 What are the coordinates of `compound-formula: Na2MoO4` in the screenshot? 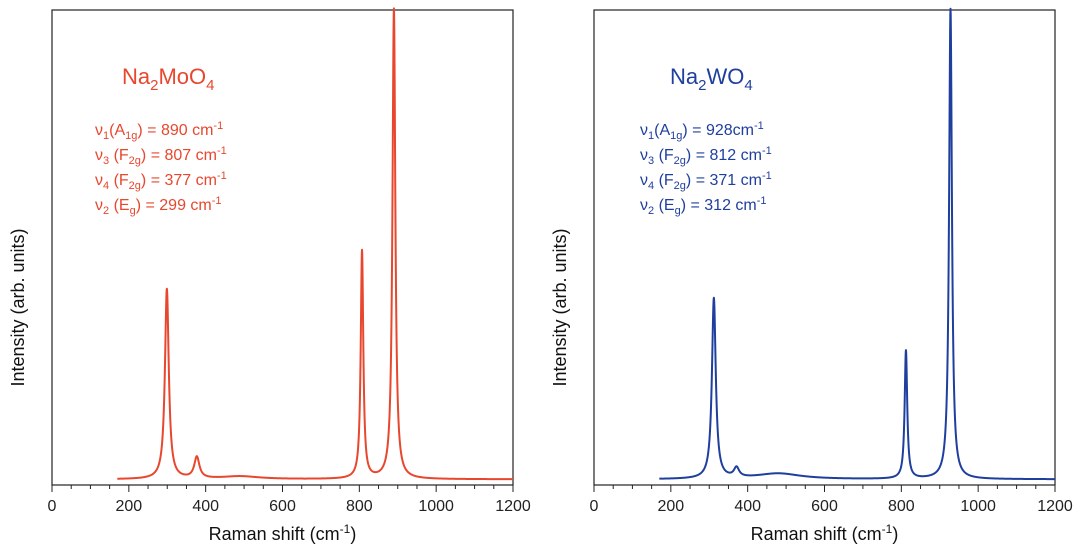 It's located at (168, 79).